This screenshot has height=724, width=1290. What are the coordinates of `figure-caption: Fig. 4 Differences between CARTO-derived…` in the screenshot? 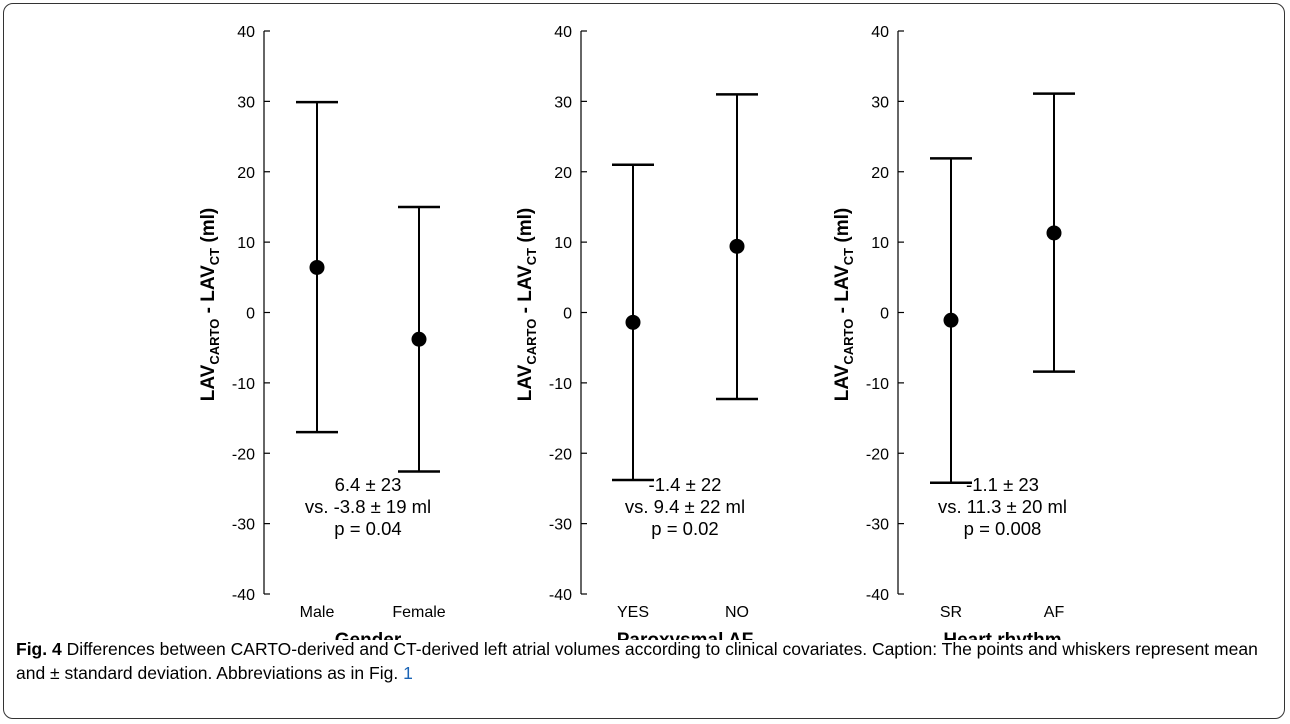 It's located at (645, 661).